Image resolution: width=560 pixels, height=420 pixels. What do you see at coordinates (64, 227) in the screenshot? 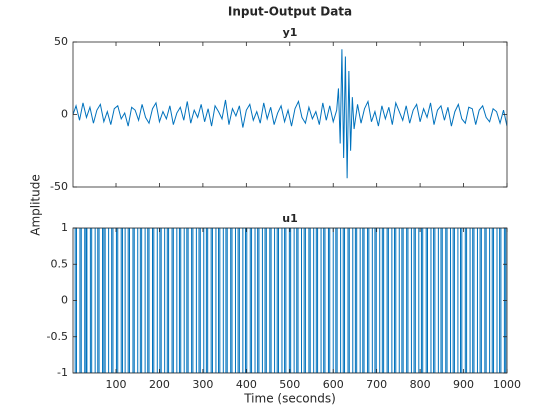
I see `y-tick-label: 1` at bounding box center [64, 227].